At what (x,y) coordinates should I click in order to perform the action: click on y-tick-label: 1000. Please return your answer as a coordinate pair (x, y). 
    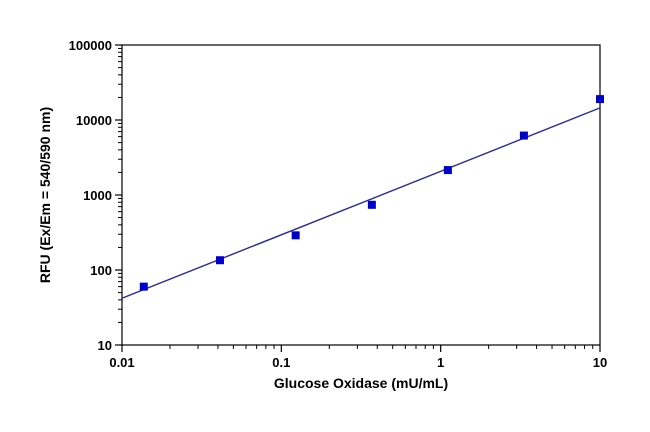
    Looking at the image, I should click on (97, 195).